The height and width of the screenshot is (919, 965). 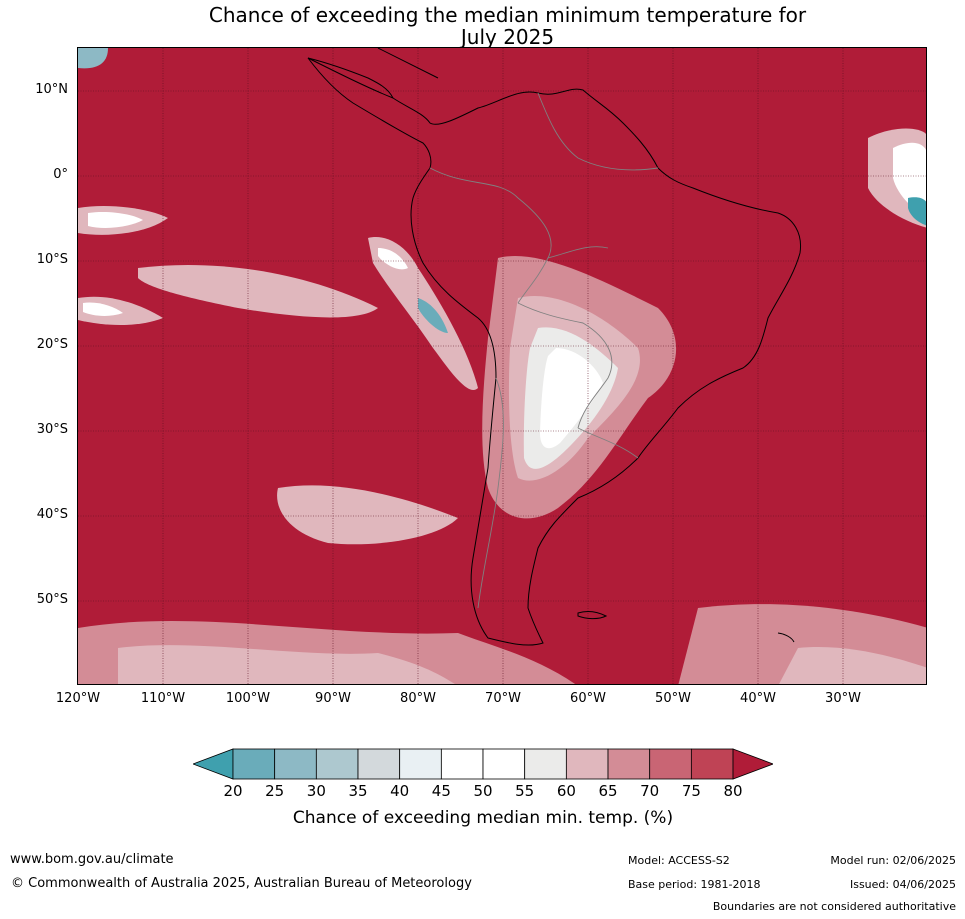 I want to click on lat-label-10S: 10°S, so click(x=52, y=259).